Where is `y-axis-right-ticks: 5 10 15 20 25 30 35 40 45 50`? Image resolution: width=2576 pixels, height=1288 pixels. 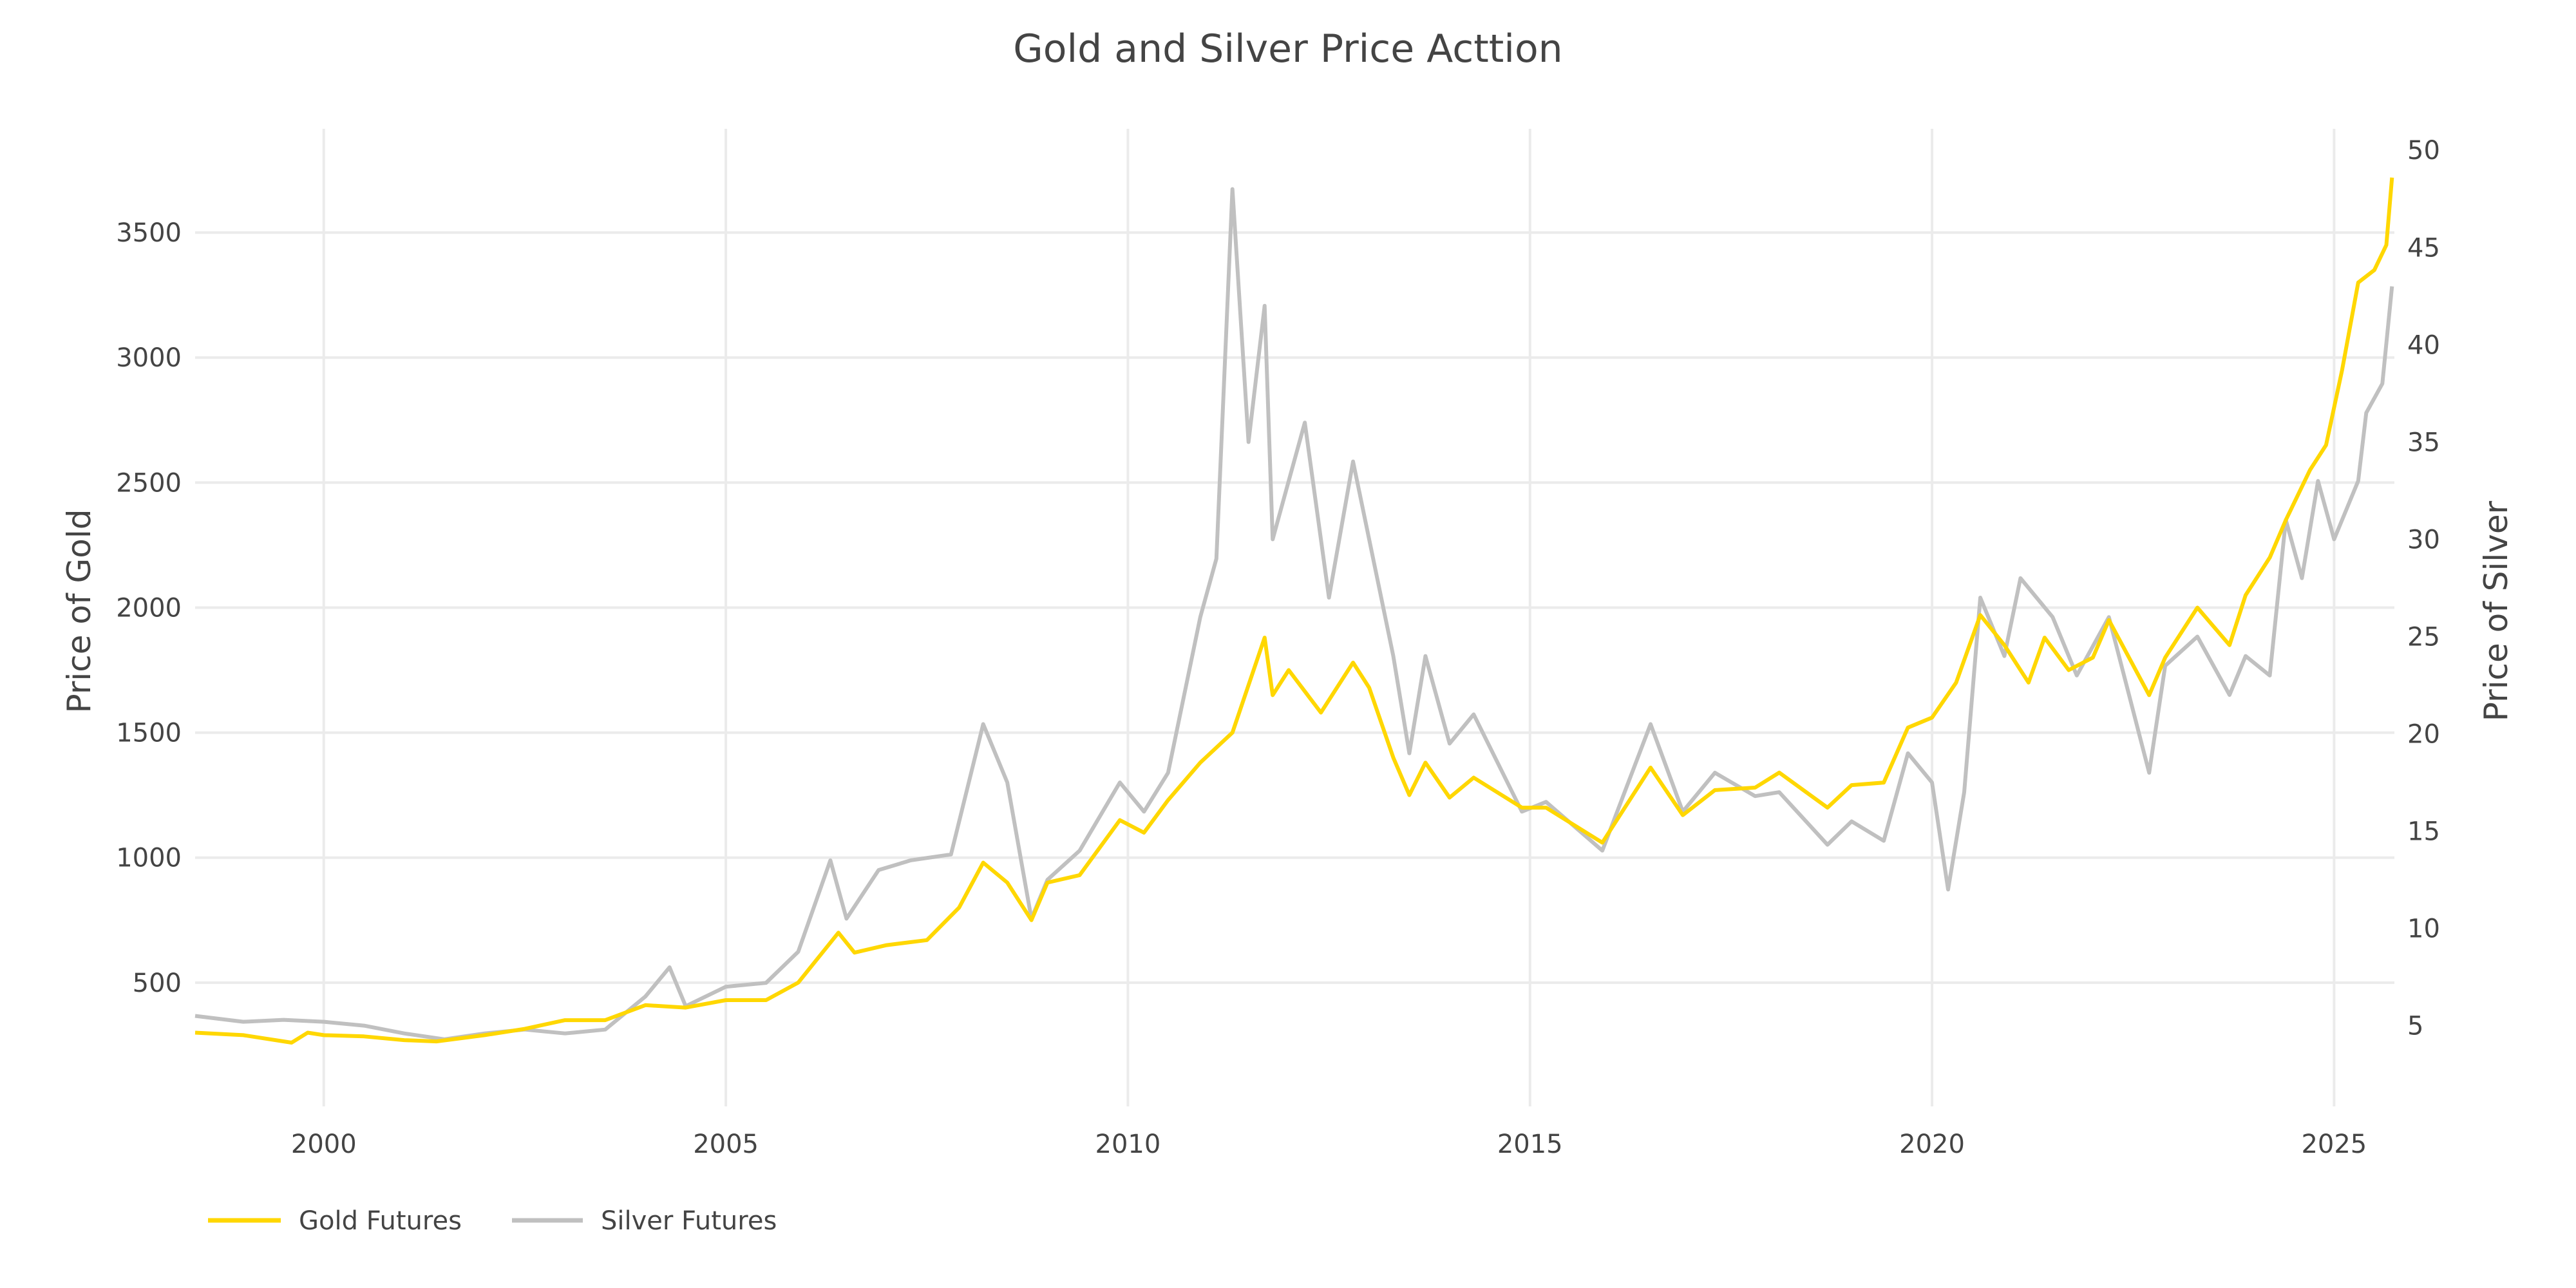 y-axis-right-ticks: 5 10 15 20 25 30 35 40 45 50 is located at coordinates (2423, 588).